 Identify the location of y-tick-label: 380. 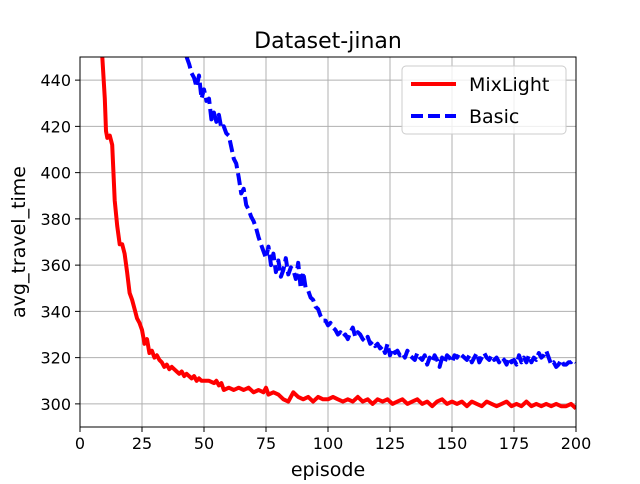
(55, 219).